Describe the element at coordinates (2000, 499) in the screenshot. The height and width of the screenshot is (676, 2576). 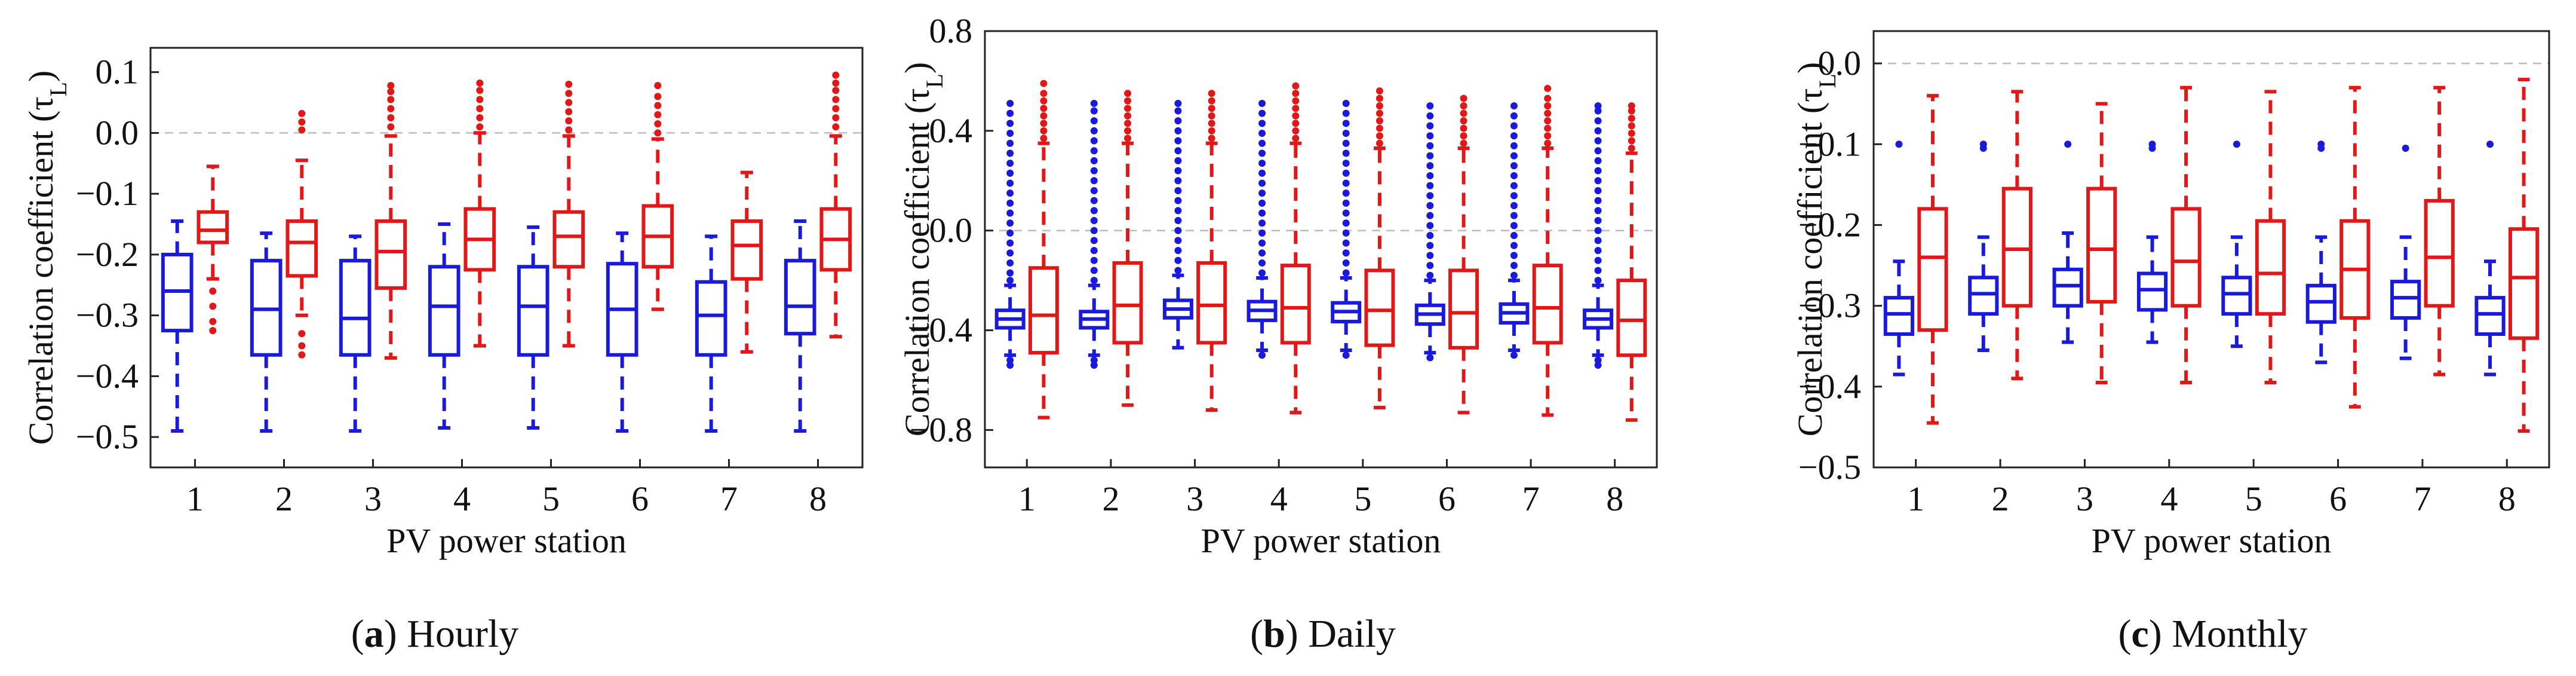
I see `x-tick-label: 2` at that location.